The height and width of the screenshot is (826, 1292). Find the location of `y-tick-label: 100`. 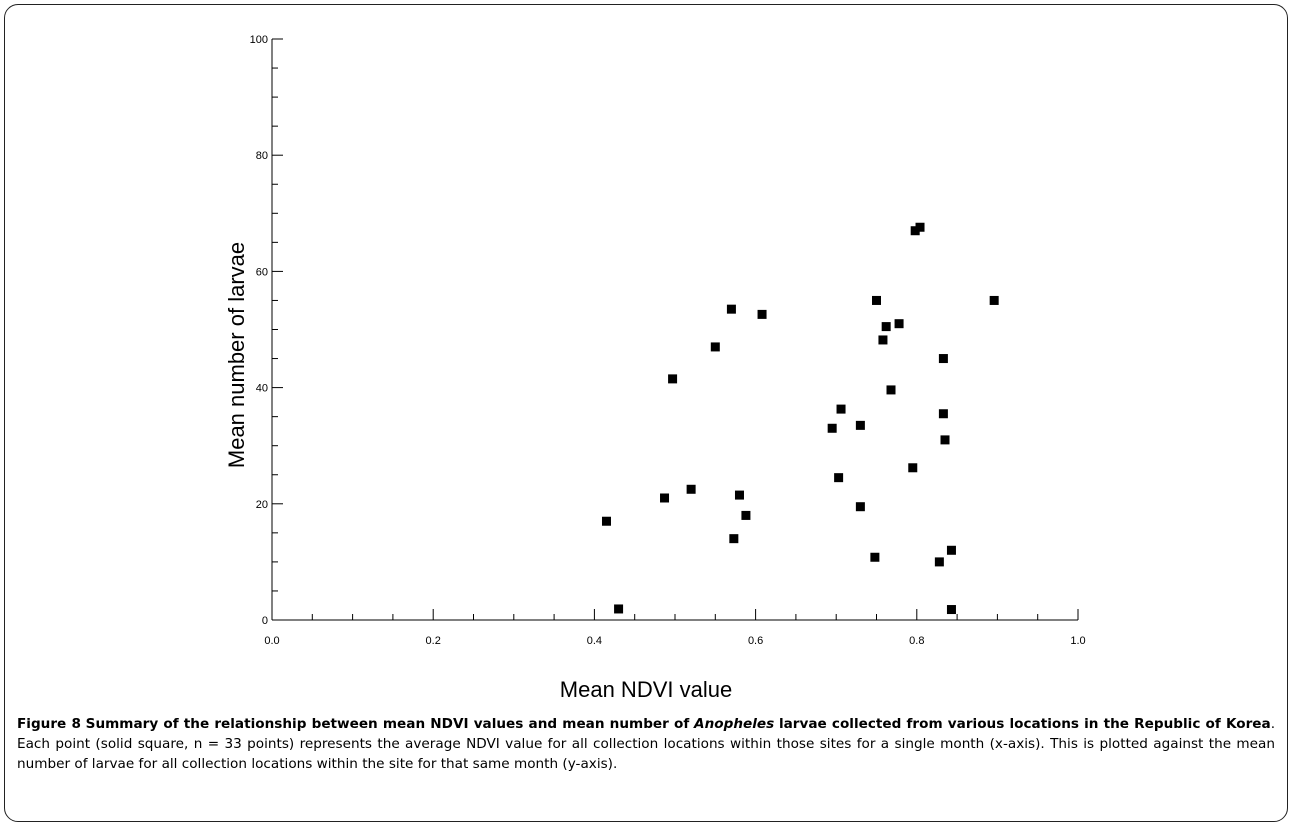

y-tick-label: 100 is located at coordinates (259, 40).